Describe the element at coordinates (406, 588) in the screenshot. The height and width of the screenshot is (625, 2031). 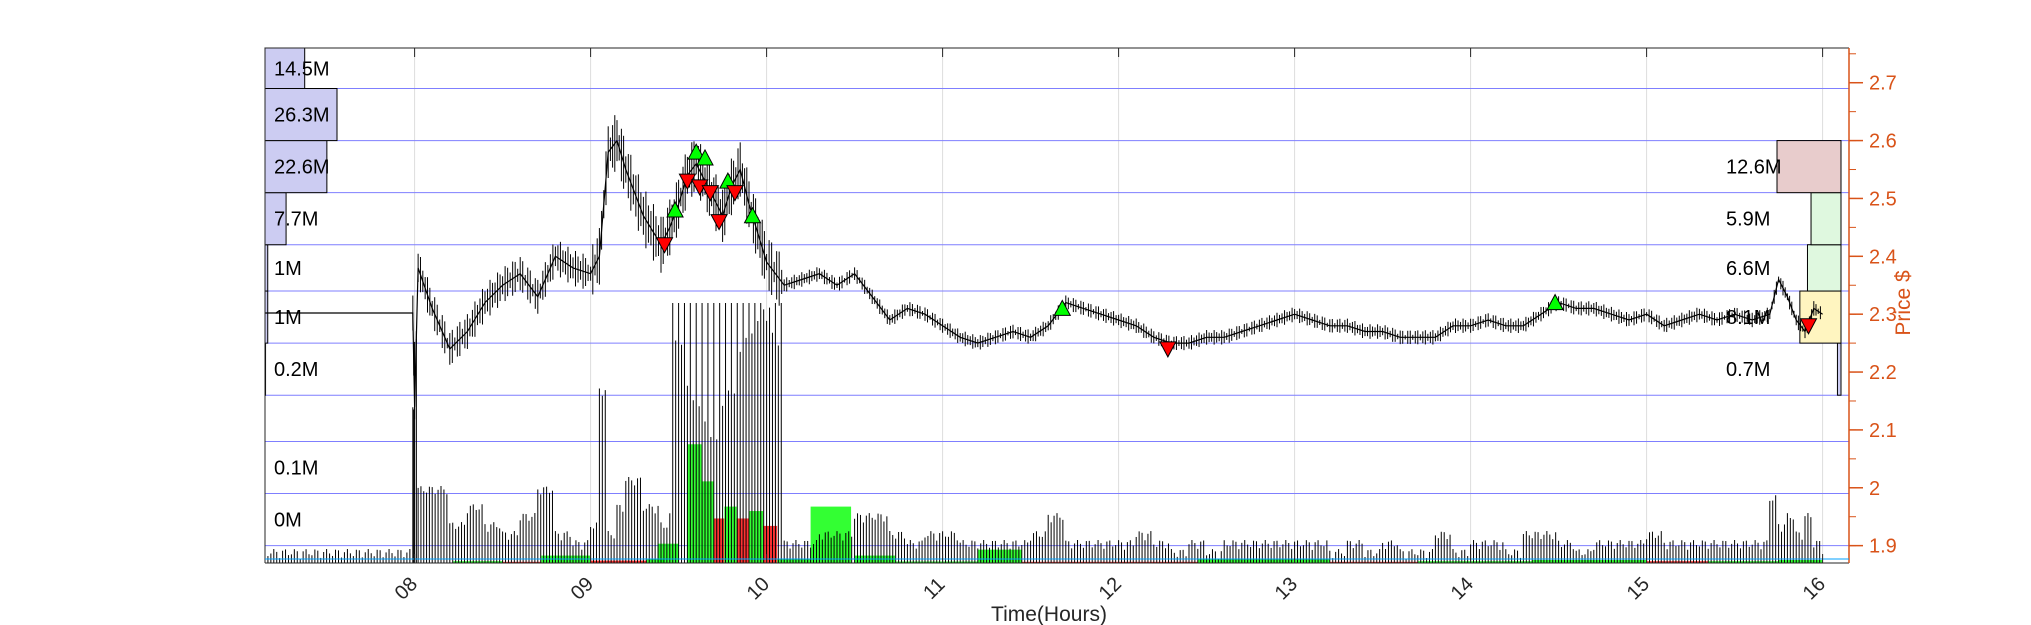
I see `x-tick-label: 08` at that location.